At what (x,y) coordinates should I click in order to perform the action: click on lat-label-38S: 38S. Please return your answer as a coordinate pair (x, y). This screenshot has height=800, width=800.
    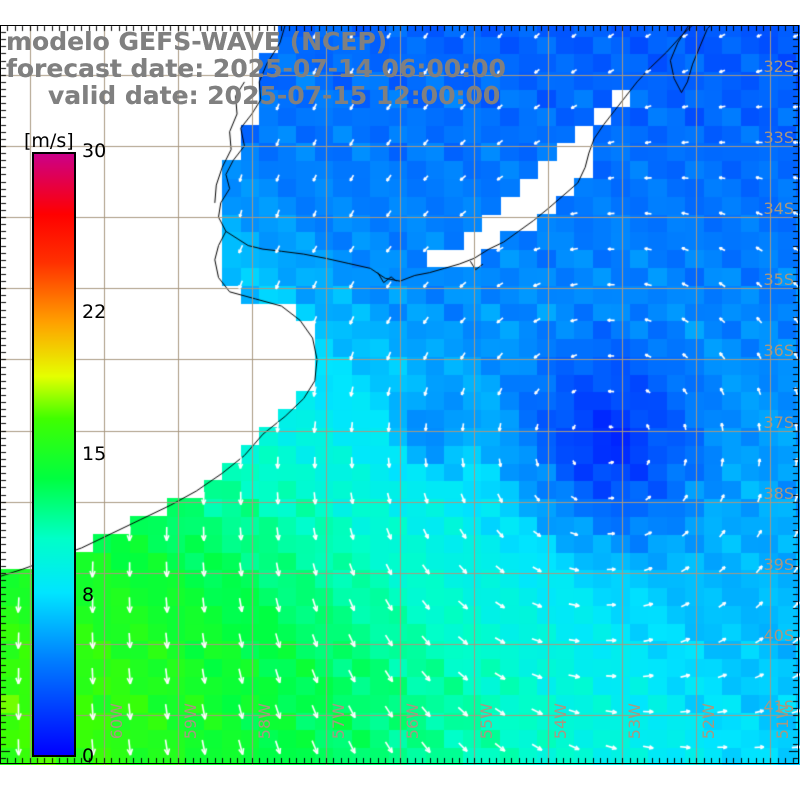
    Looking at the image, I should click on (778, 493).